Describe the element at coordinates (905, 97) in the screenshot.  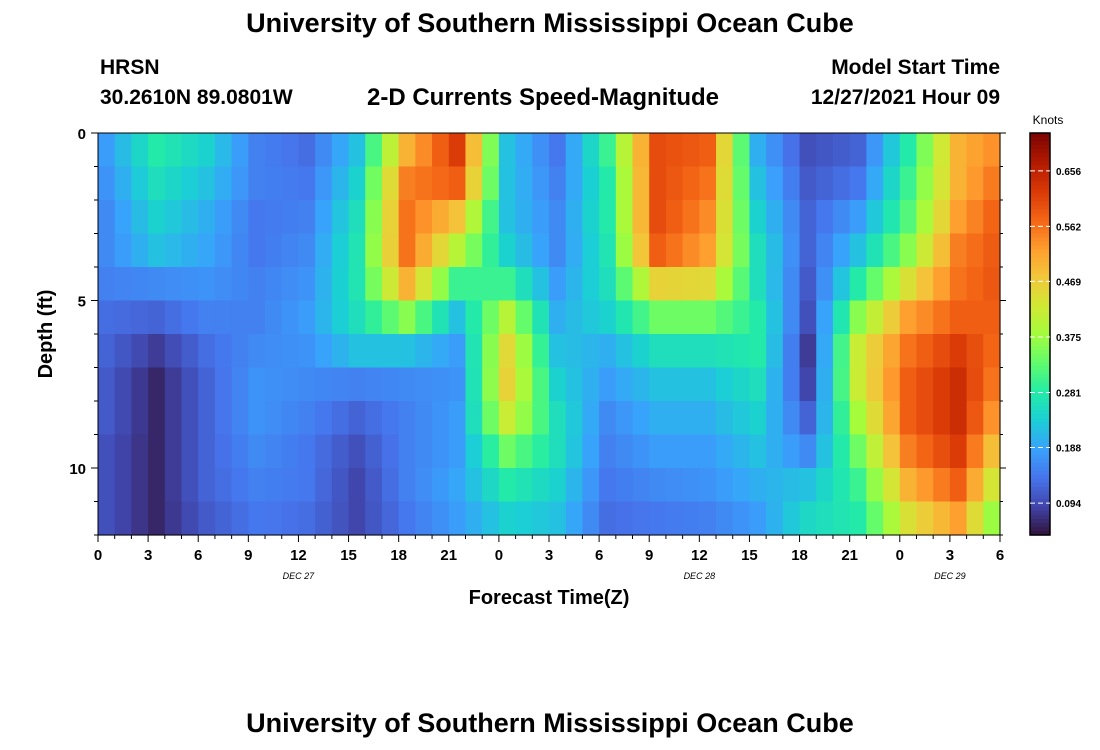
I see `model-start-time: 12/27/2021 Hour 09` at that location.